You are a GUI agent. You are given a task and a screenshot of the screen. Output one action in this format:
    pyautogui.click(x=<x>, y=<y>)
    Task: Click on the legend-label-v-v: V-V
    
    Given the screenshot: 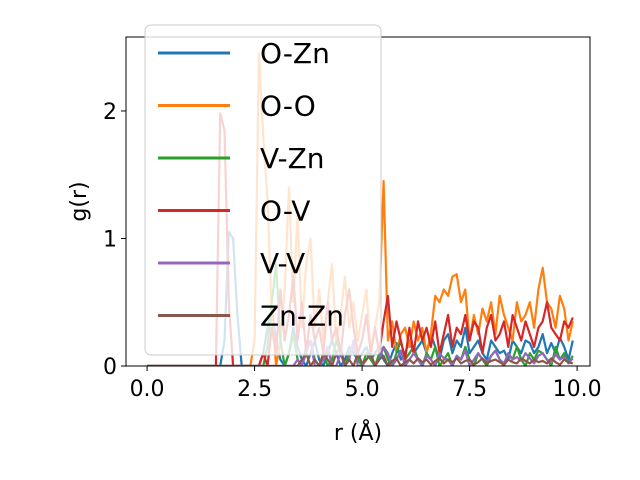 What is the action you would take?
    pyautogui.click(x=282, y=263)
    